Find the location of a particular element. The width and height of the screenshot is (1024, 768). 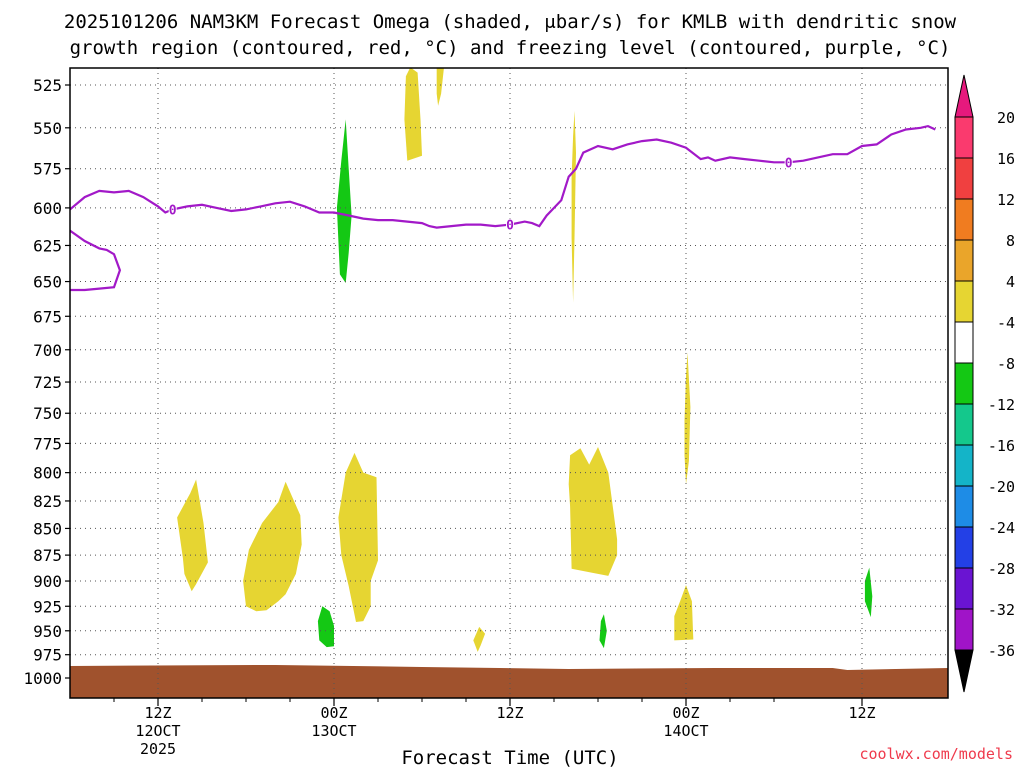

x-tick-label-24-l2: 13OCT is located at coordinates (333, 731).